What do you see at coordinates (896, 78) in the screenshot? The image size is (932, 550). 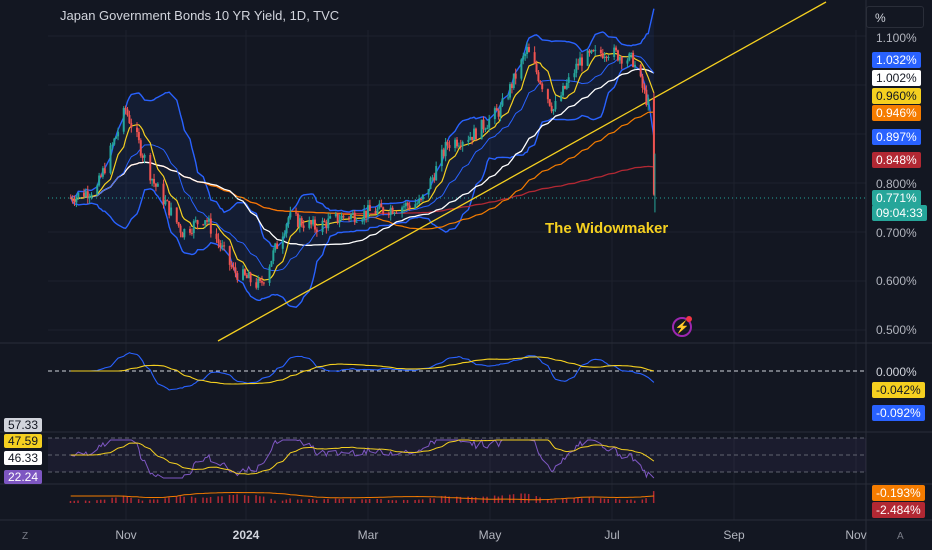 I see `price-label: 1.002%` at bounding box center [896, 78].